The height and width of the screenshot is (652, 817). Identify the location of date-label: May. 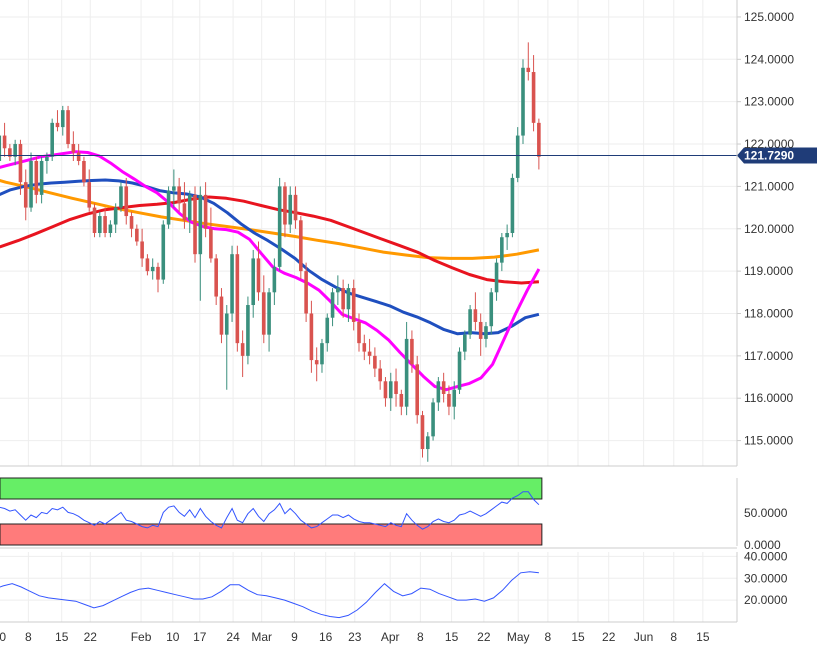
(518, 637).